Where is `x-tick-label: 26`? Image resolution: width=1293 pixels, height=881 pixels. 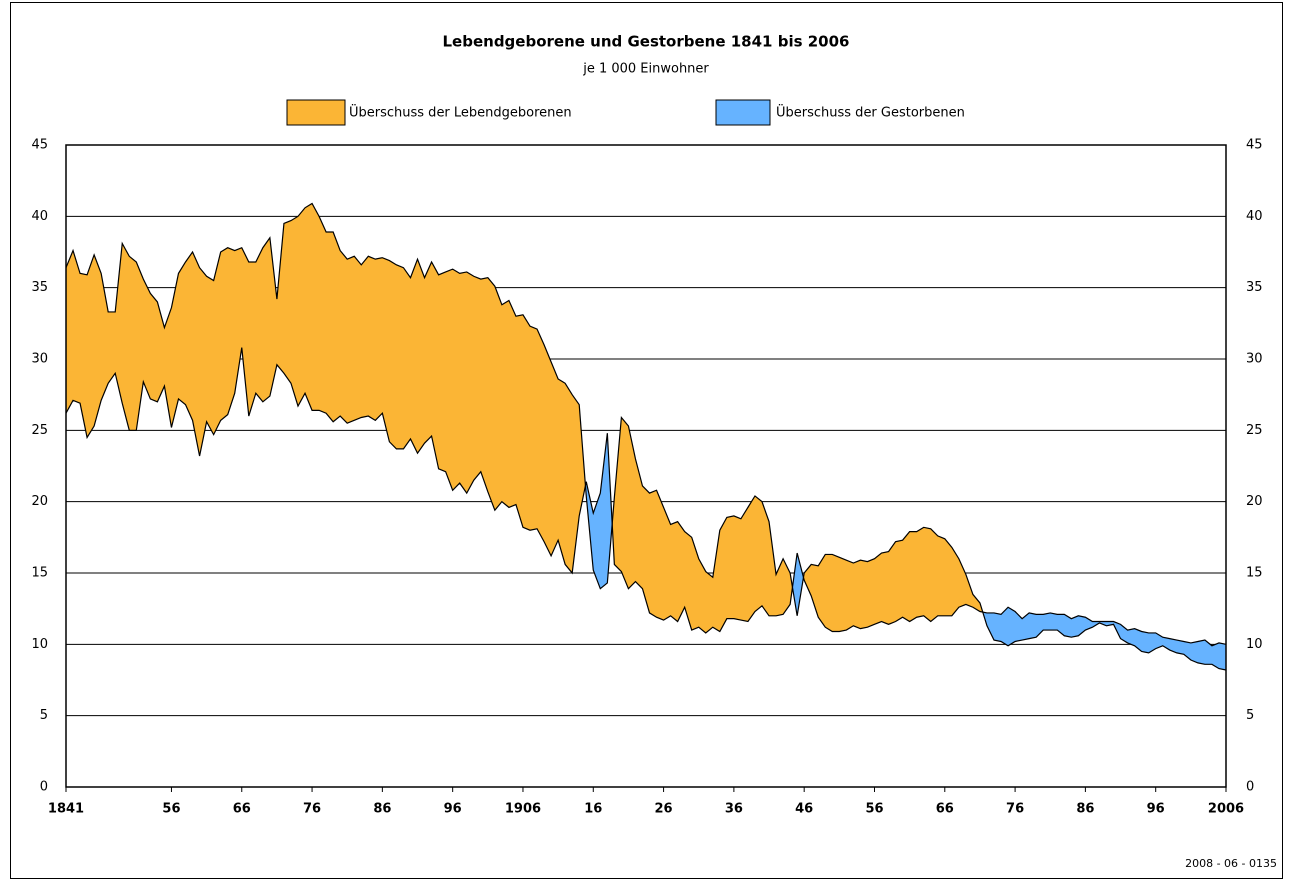 x-tick-label: 26 is located at coordinates (664, 809).